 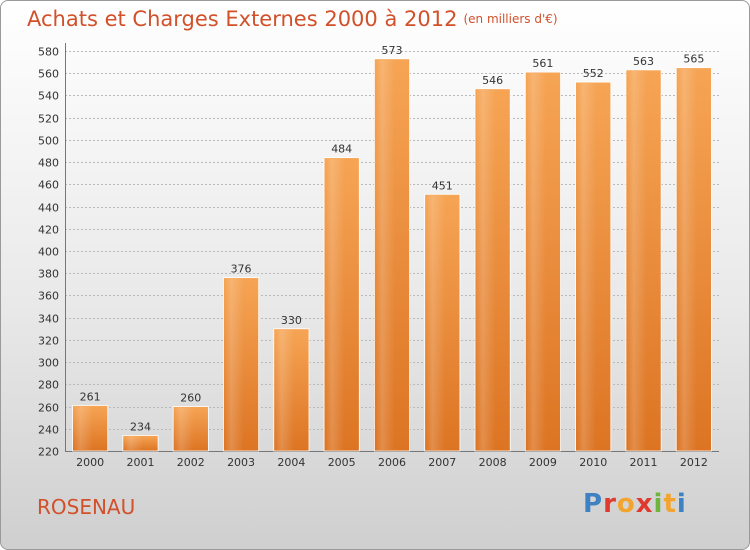 What do you see at coordinates (191, 462) in the screenshot?
I see `x-tick-label: 2002` at bounding box center [191, 462].